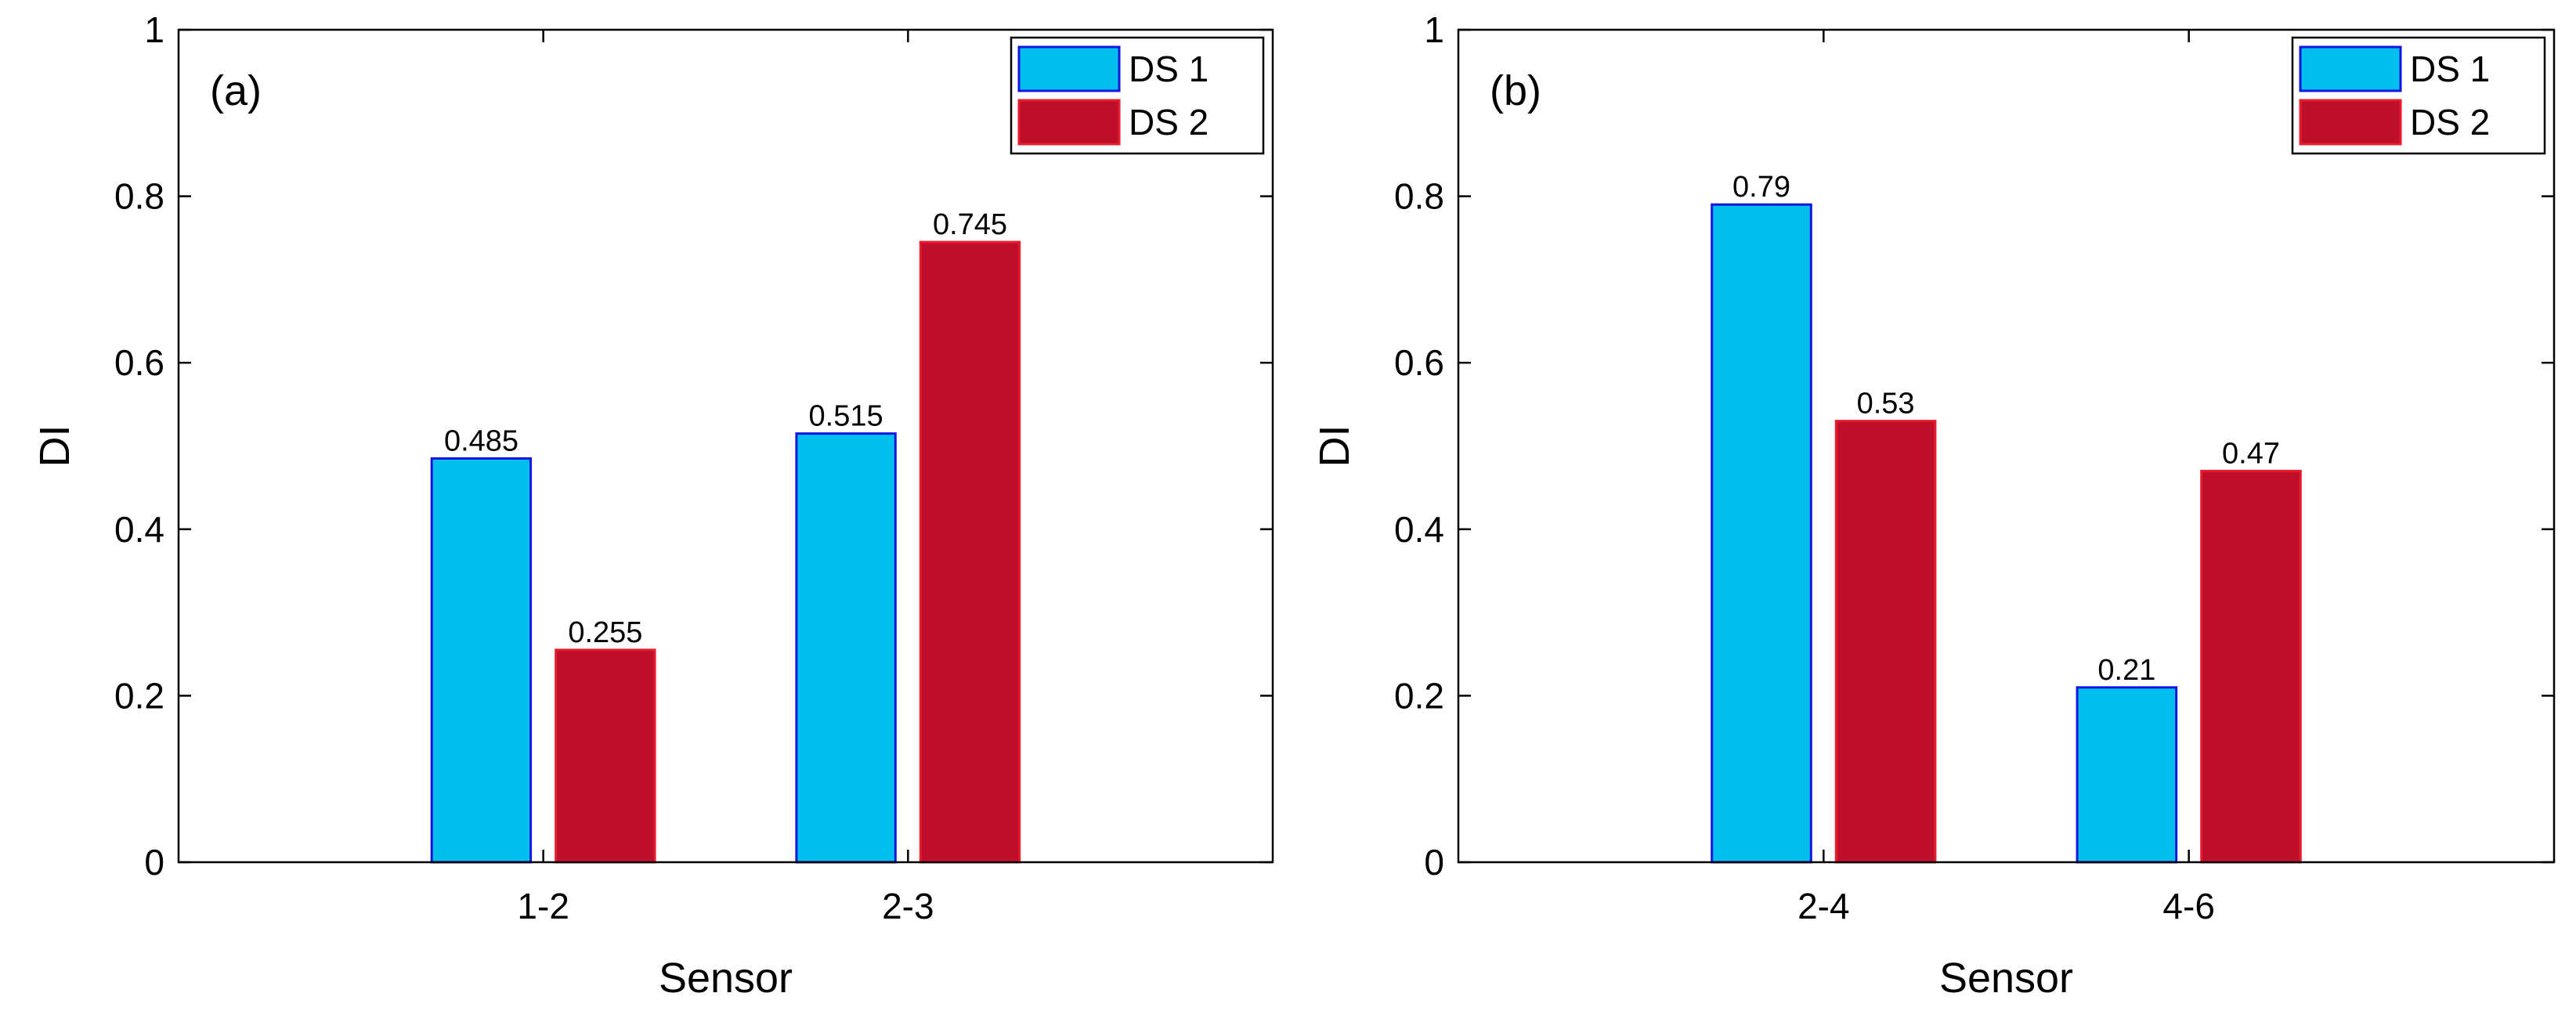  What do you see at coordinates (1761, 187) in the screenshot?
I see `data-label-ds1-2-4: 0.79` at bounding box center [1761, 187].